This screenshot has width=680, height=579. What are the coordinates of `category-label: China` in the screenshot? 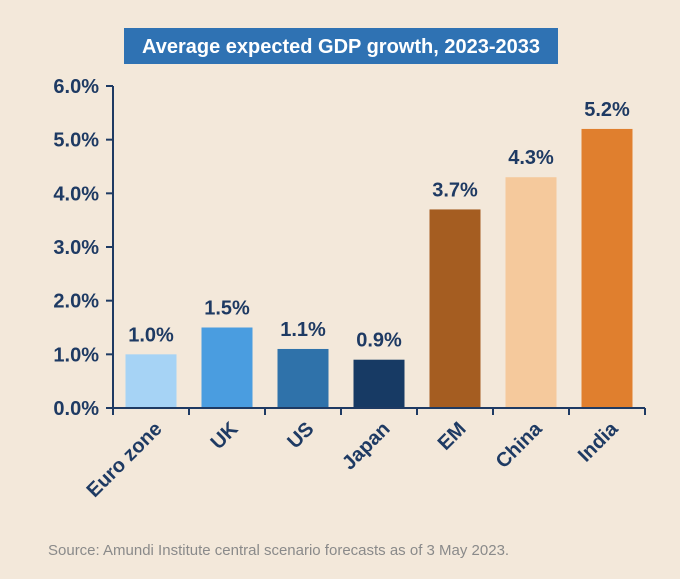 It's located at (519, 444).